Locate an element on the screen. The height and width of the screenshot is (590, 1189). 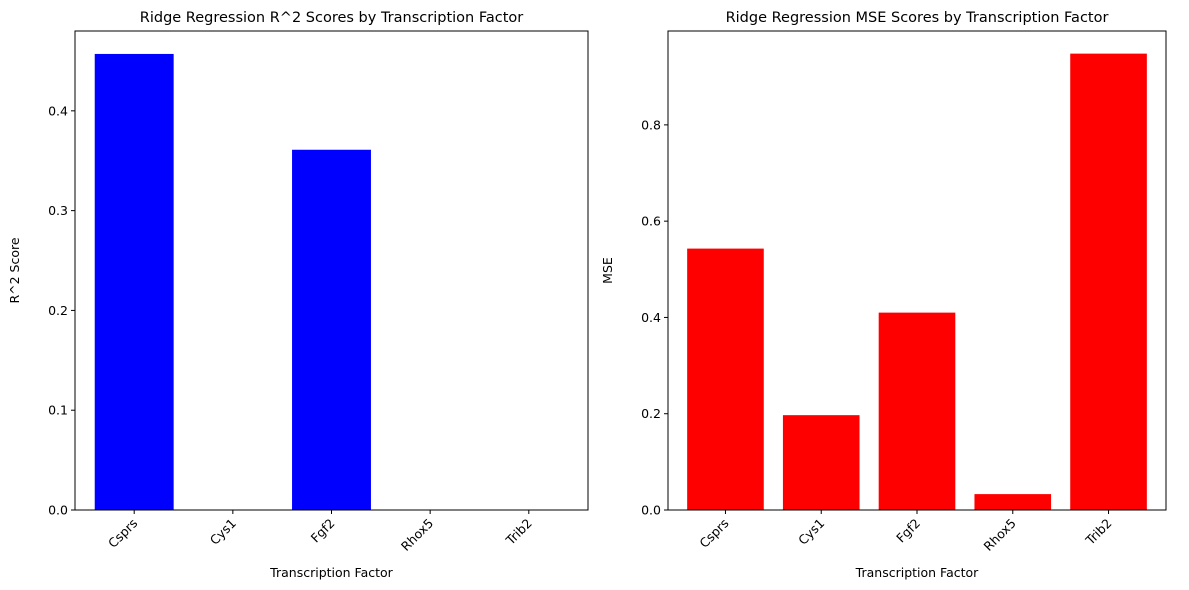
mse-x-axis-label: Transcription Factor is located at coordinates (917, 572).